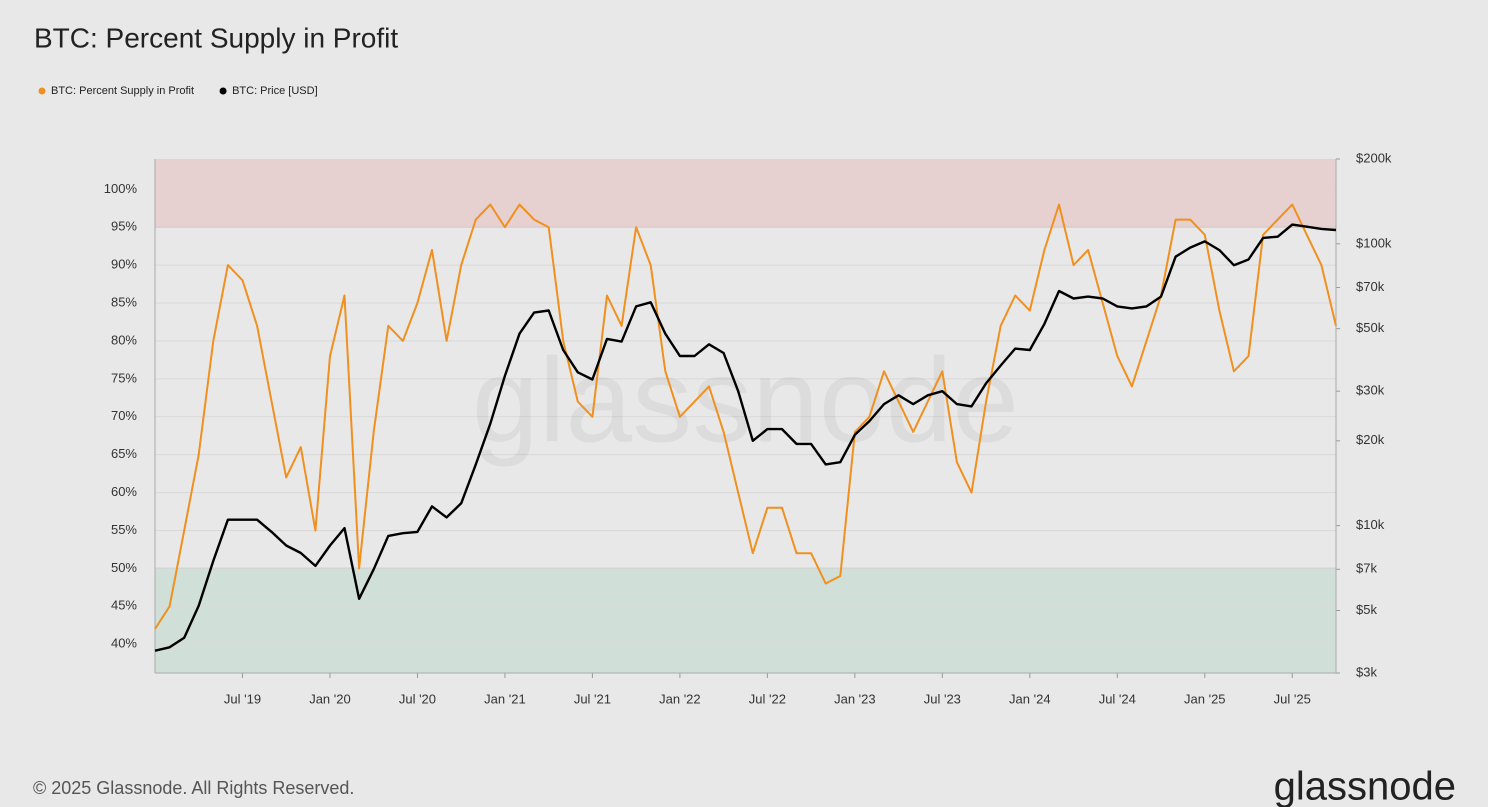  I want to click on y2-tick-label: $200k, so click(1374, 157).